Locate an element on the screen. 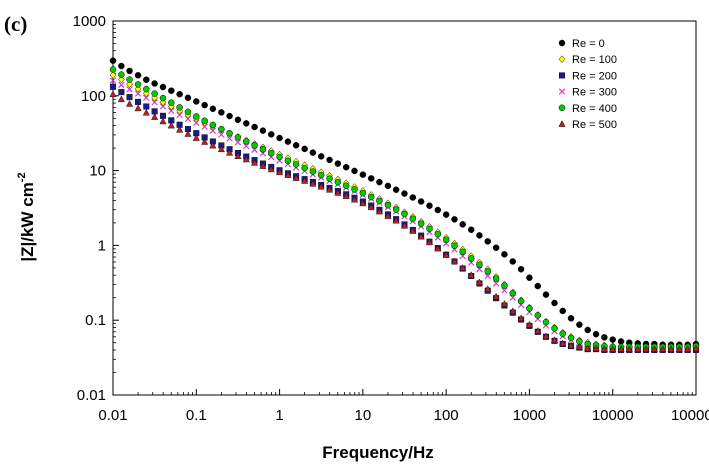 This screenshot has height=470, width=709. y-tick-label: 1000 is located at coordinates (89, 21).